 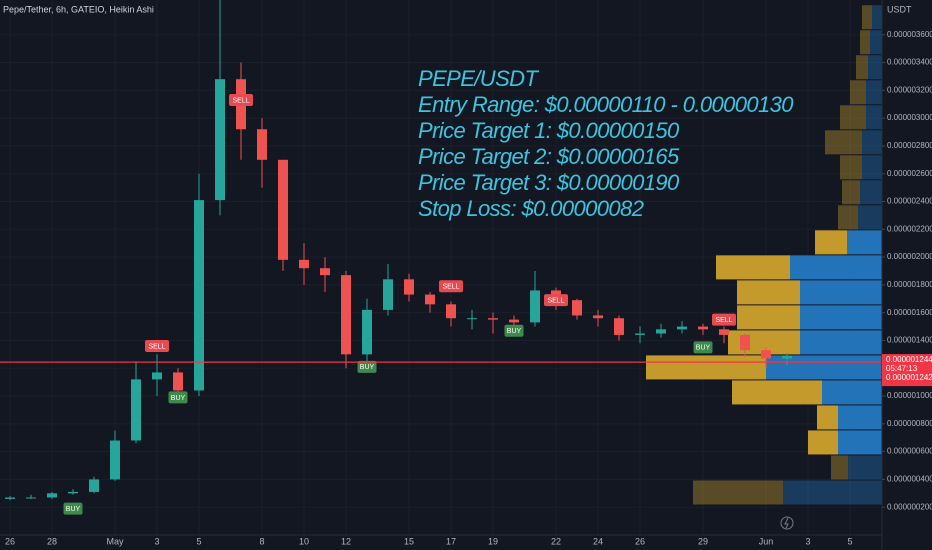 I want to click on x-tick-label: 3, so click(x=807, y=541).